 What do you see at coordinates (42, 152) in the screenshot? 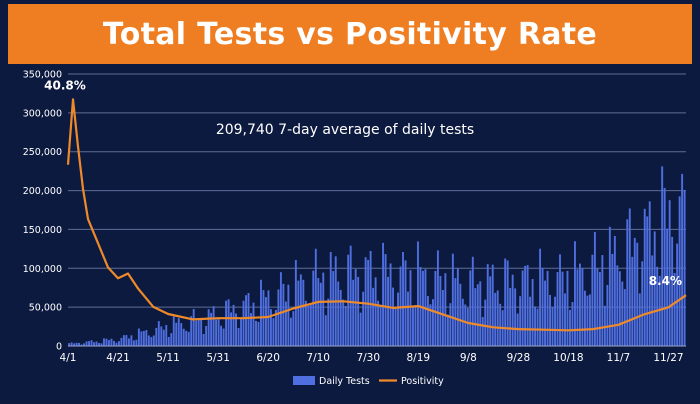
I see `y-tick-label: 250,000` at bounding box center [42, 152].